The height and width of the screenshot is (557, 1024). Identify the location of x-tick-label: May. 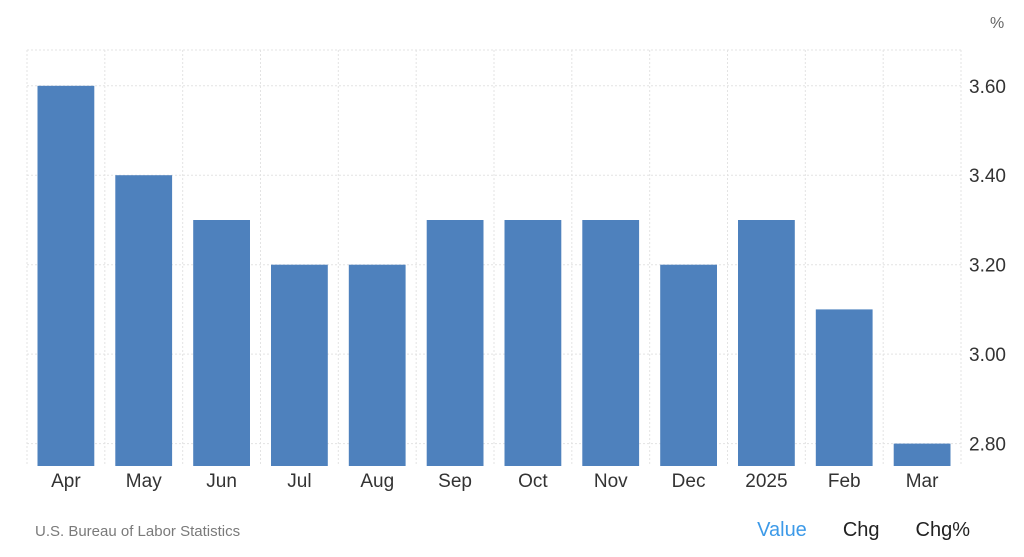
(144, 481).